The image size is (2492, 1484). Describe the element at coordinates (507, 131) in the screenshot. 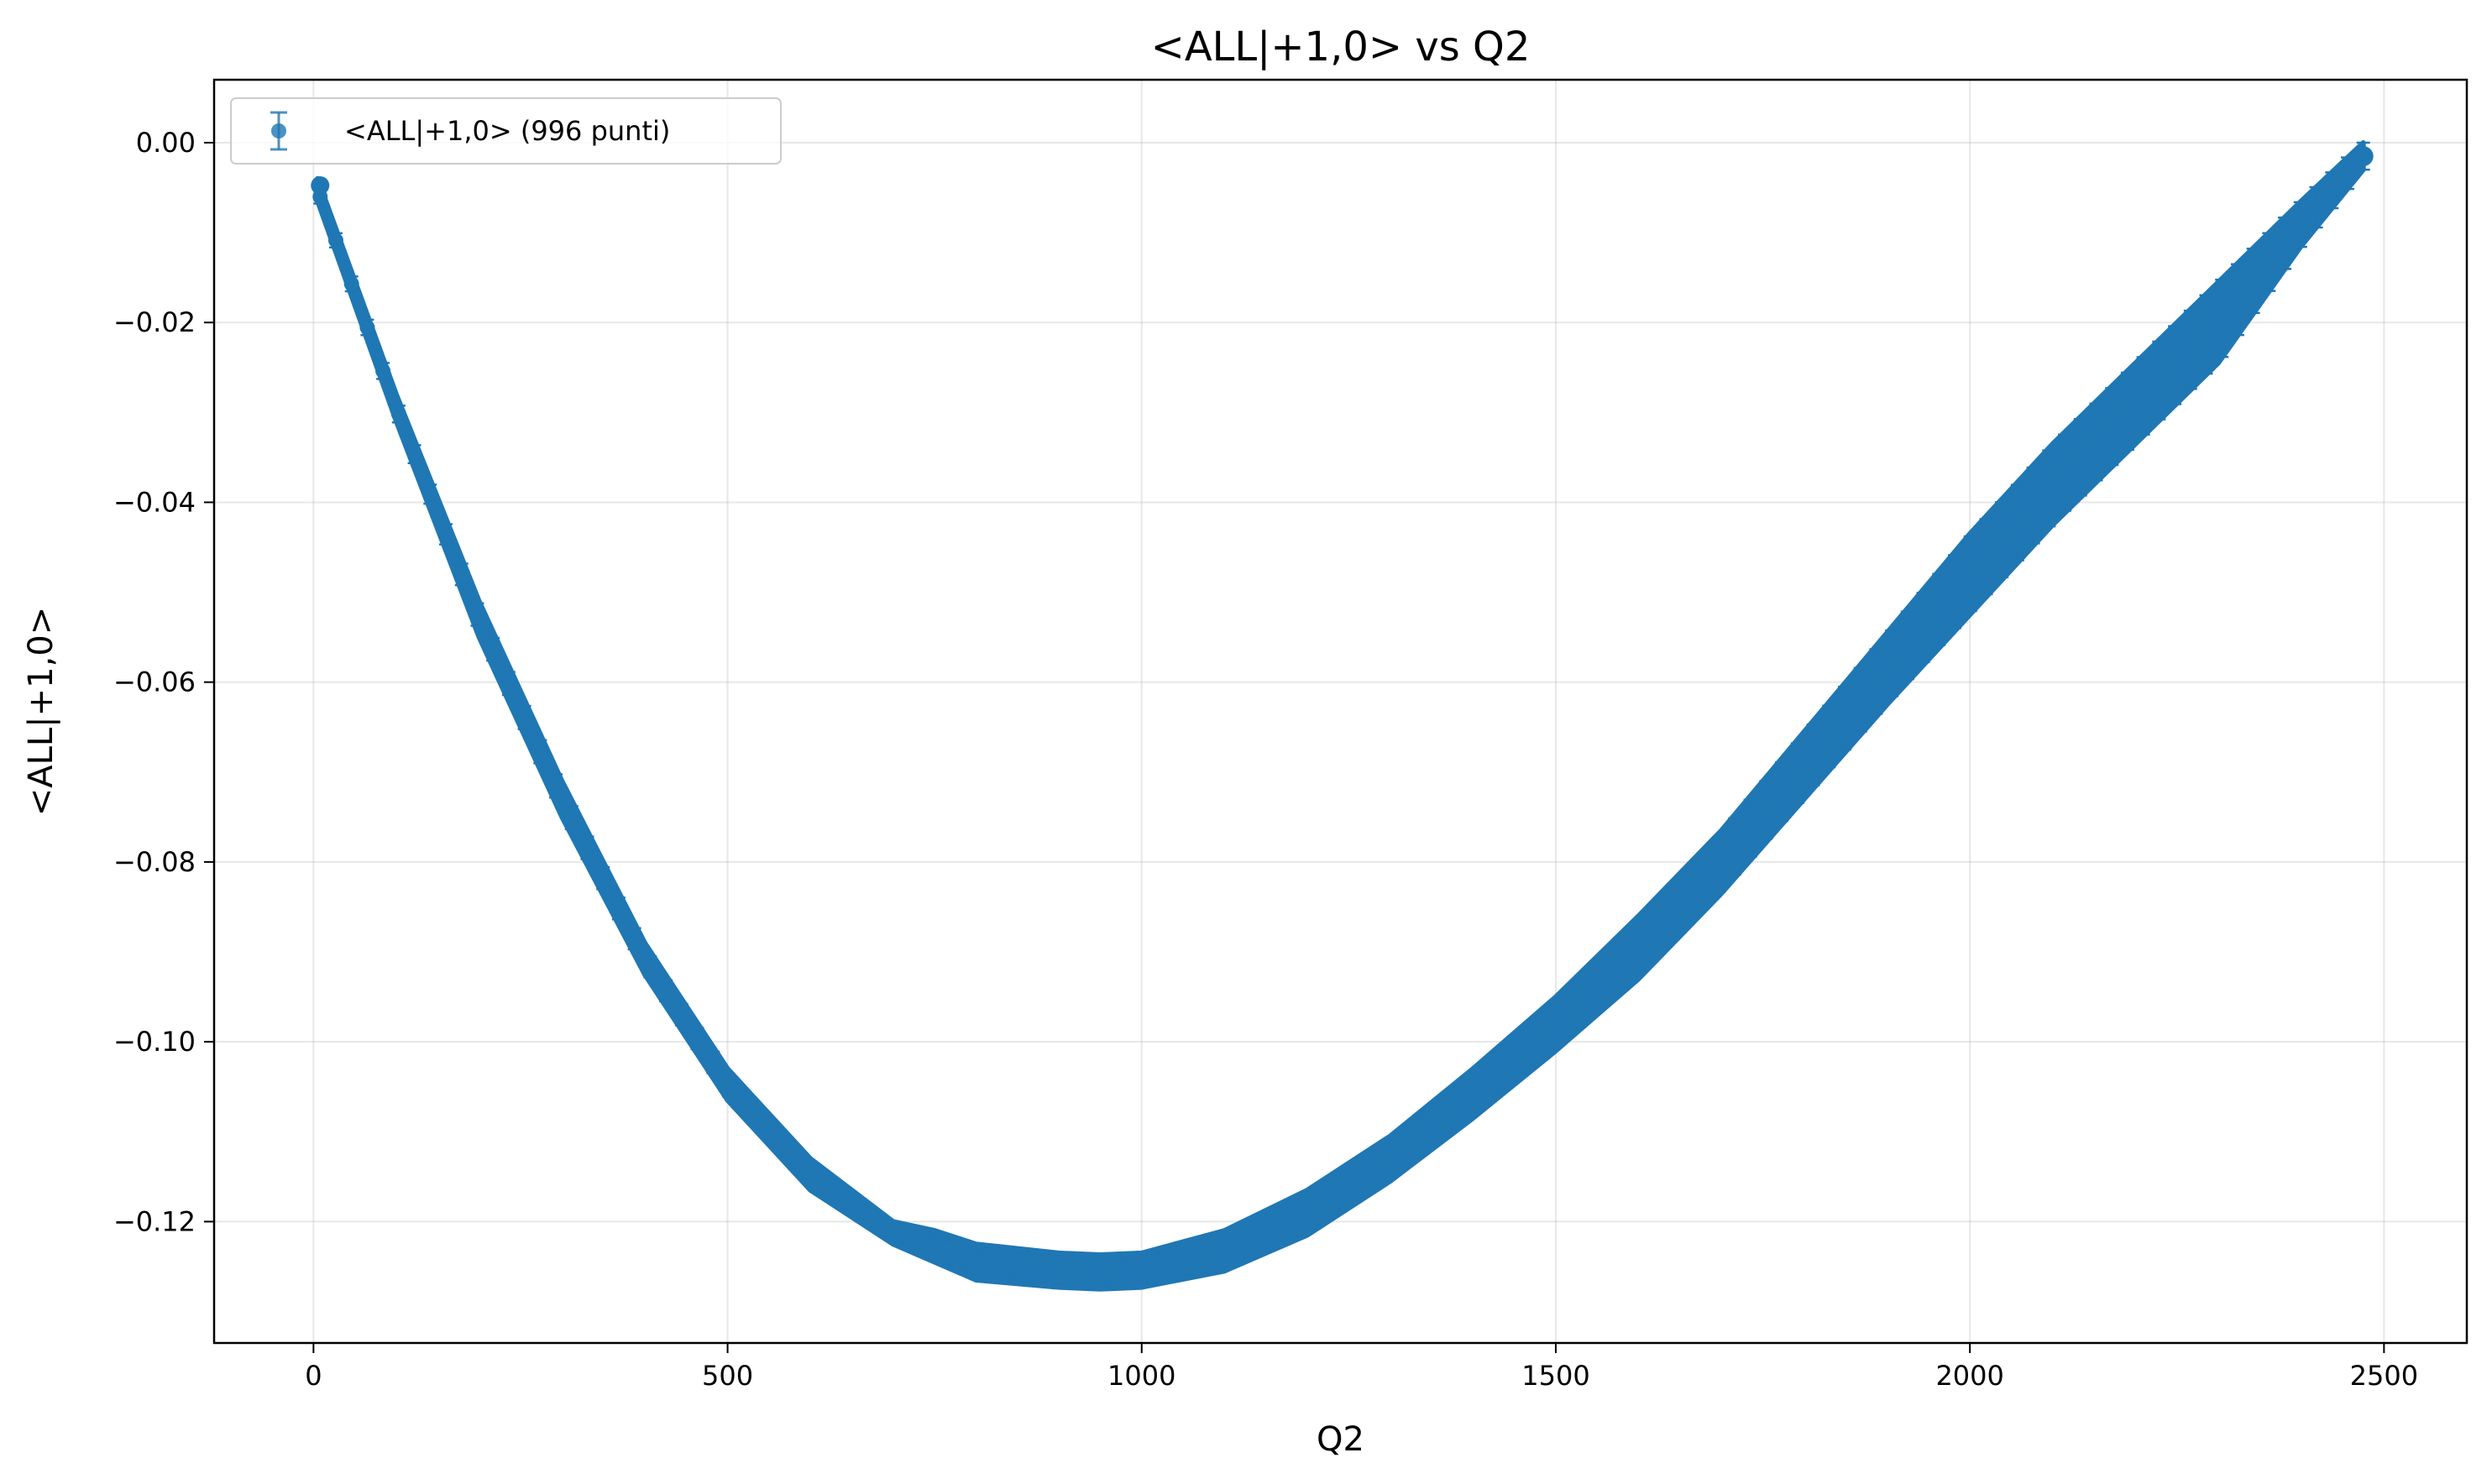

I see `legend-label: <ALL|+1,0> (996 punti)` at that location.